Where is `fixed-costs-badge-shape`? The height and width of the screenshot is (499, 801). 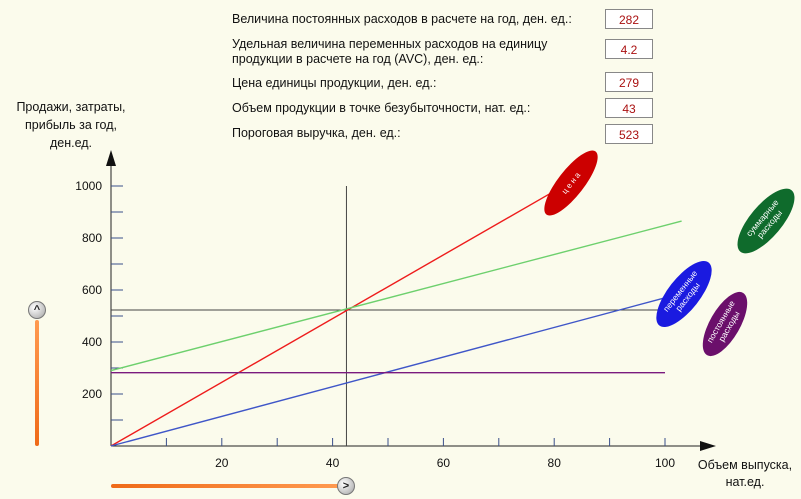
fixed-costs-badge-shape is located at coordinates (725, 324).